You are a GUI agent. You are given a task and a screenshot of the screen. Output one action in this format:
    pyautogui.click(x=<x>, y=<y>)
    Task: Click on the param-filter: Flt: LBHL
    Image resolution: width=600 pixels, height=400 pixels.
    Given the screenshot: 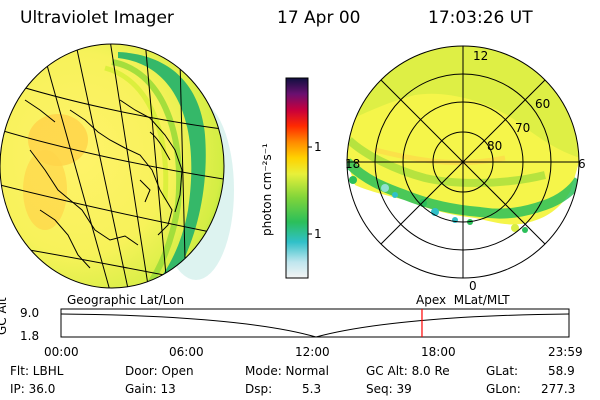 What is the action you would take?
    pyautogui.click(x=37, y=371)
    